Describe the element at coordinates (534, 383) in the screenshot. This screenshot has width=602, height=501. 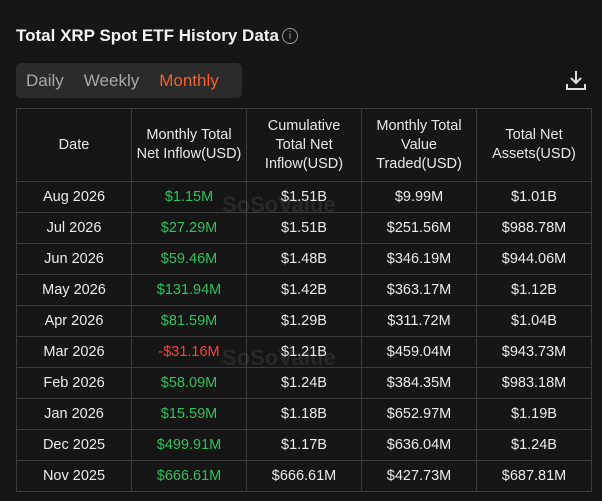
I see `table-cell: $983.18M` at that location.